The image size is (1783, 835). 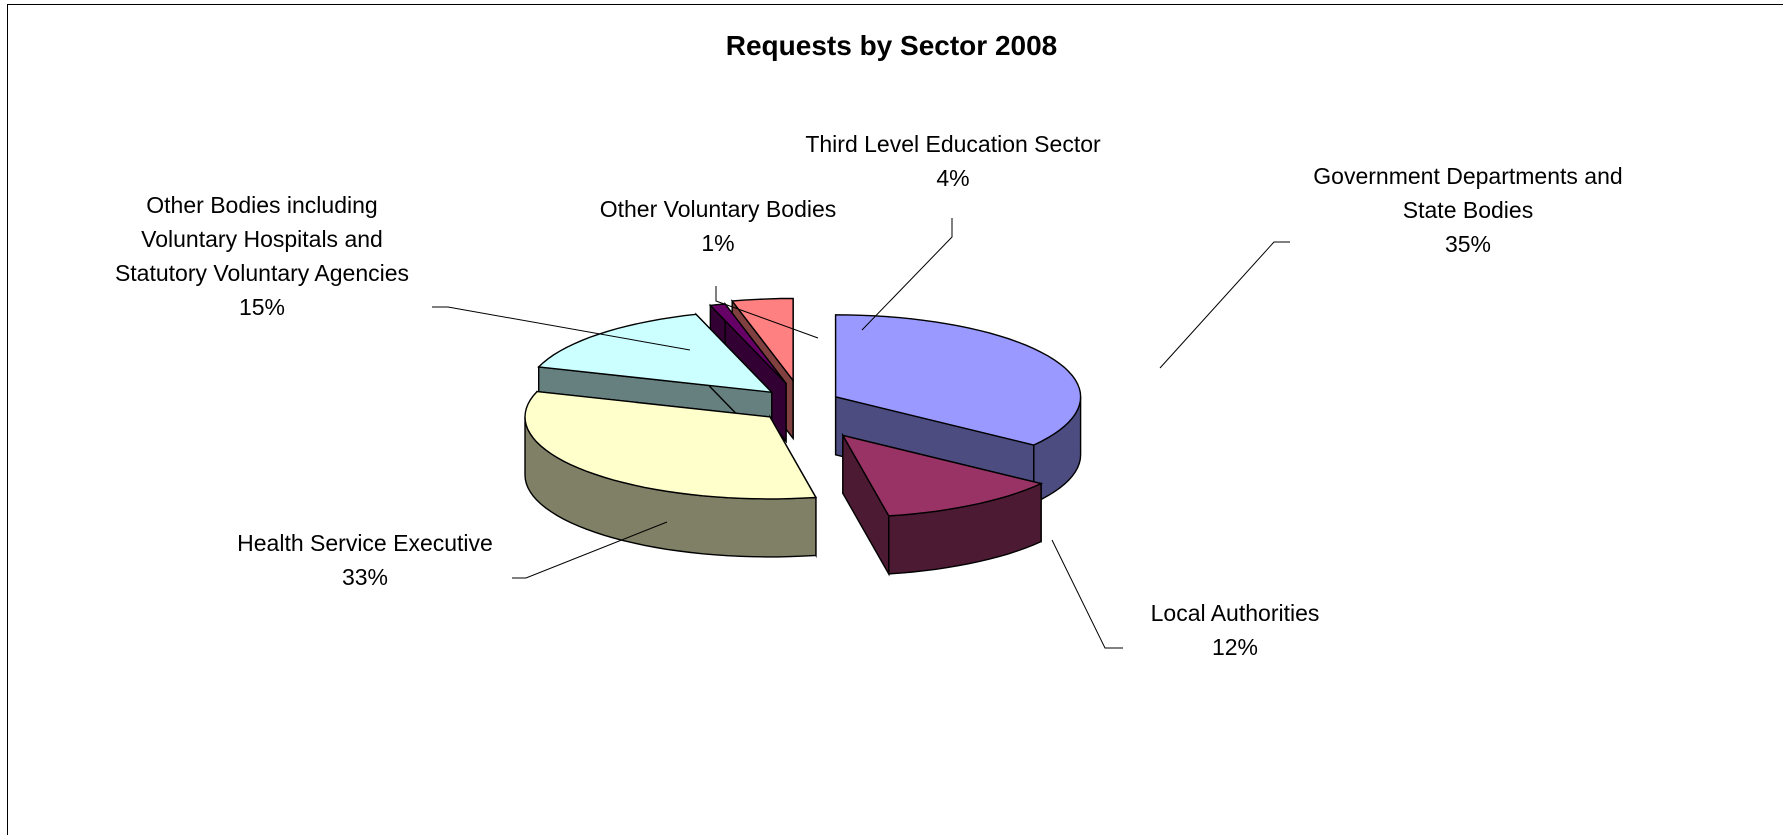 I want to click on slice-label-5: Third Level Education Sector 4%, so click(x=953, y=161).